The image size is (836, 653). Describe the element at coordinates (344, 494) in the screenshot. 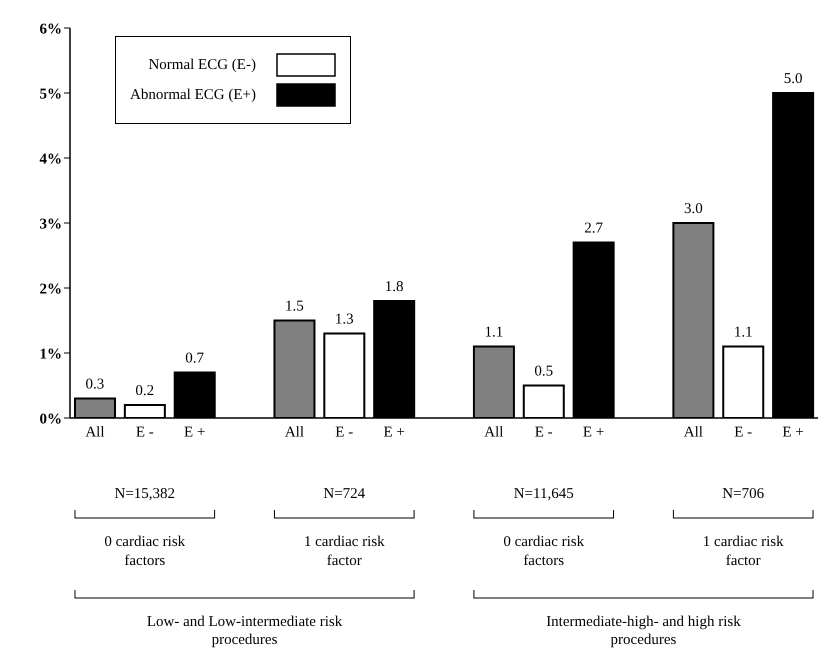

I see `text: N=724` at that location.